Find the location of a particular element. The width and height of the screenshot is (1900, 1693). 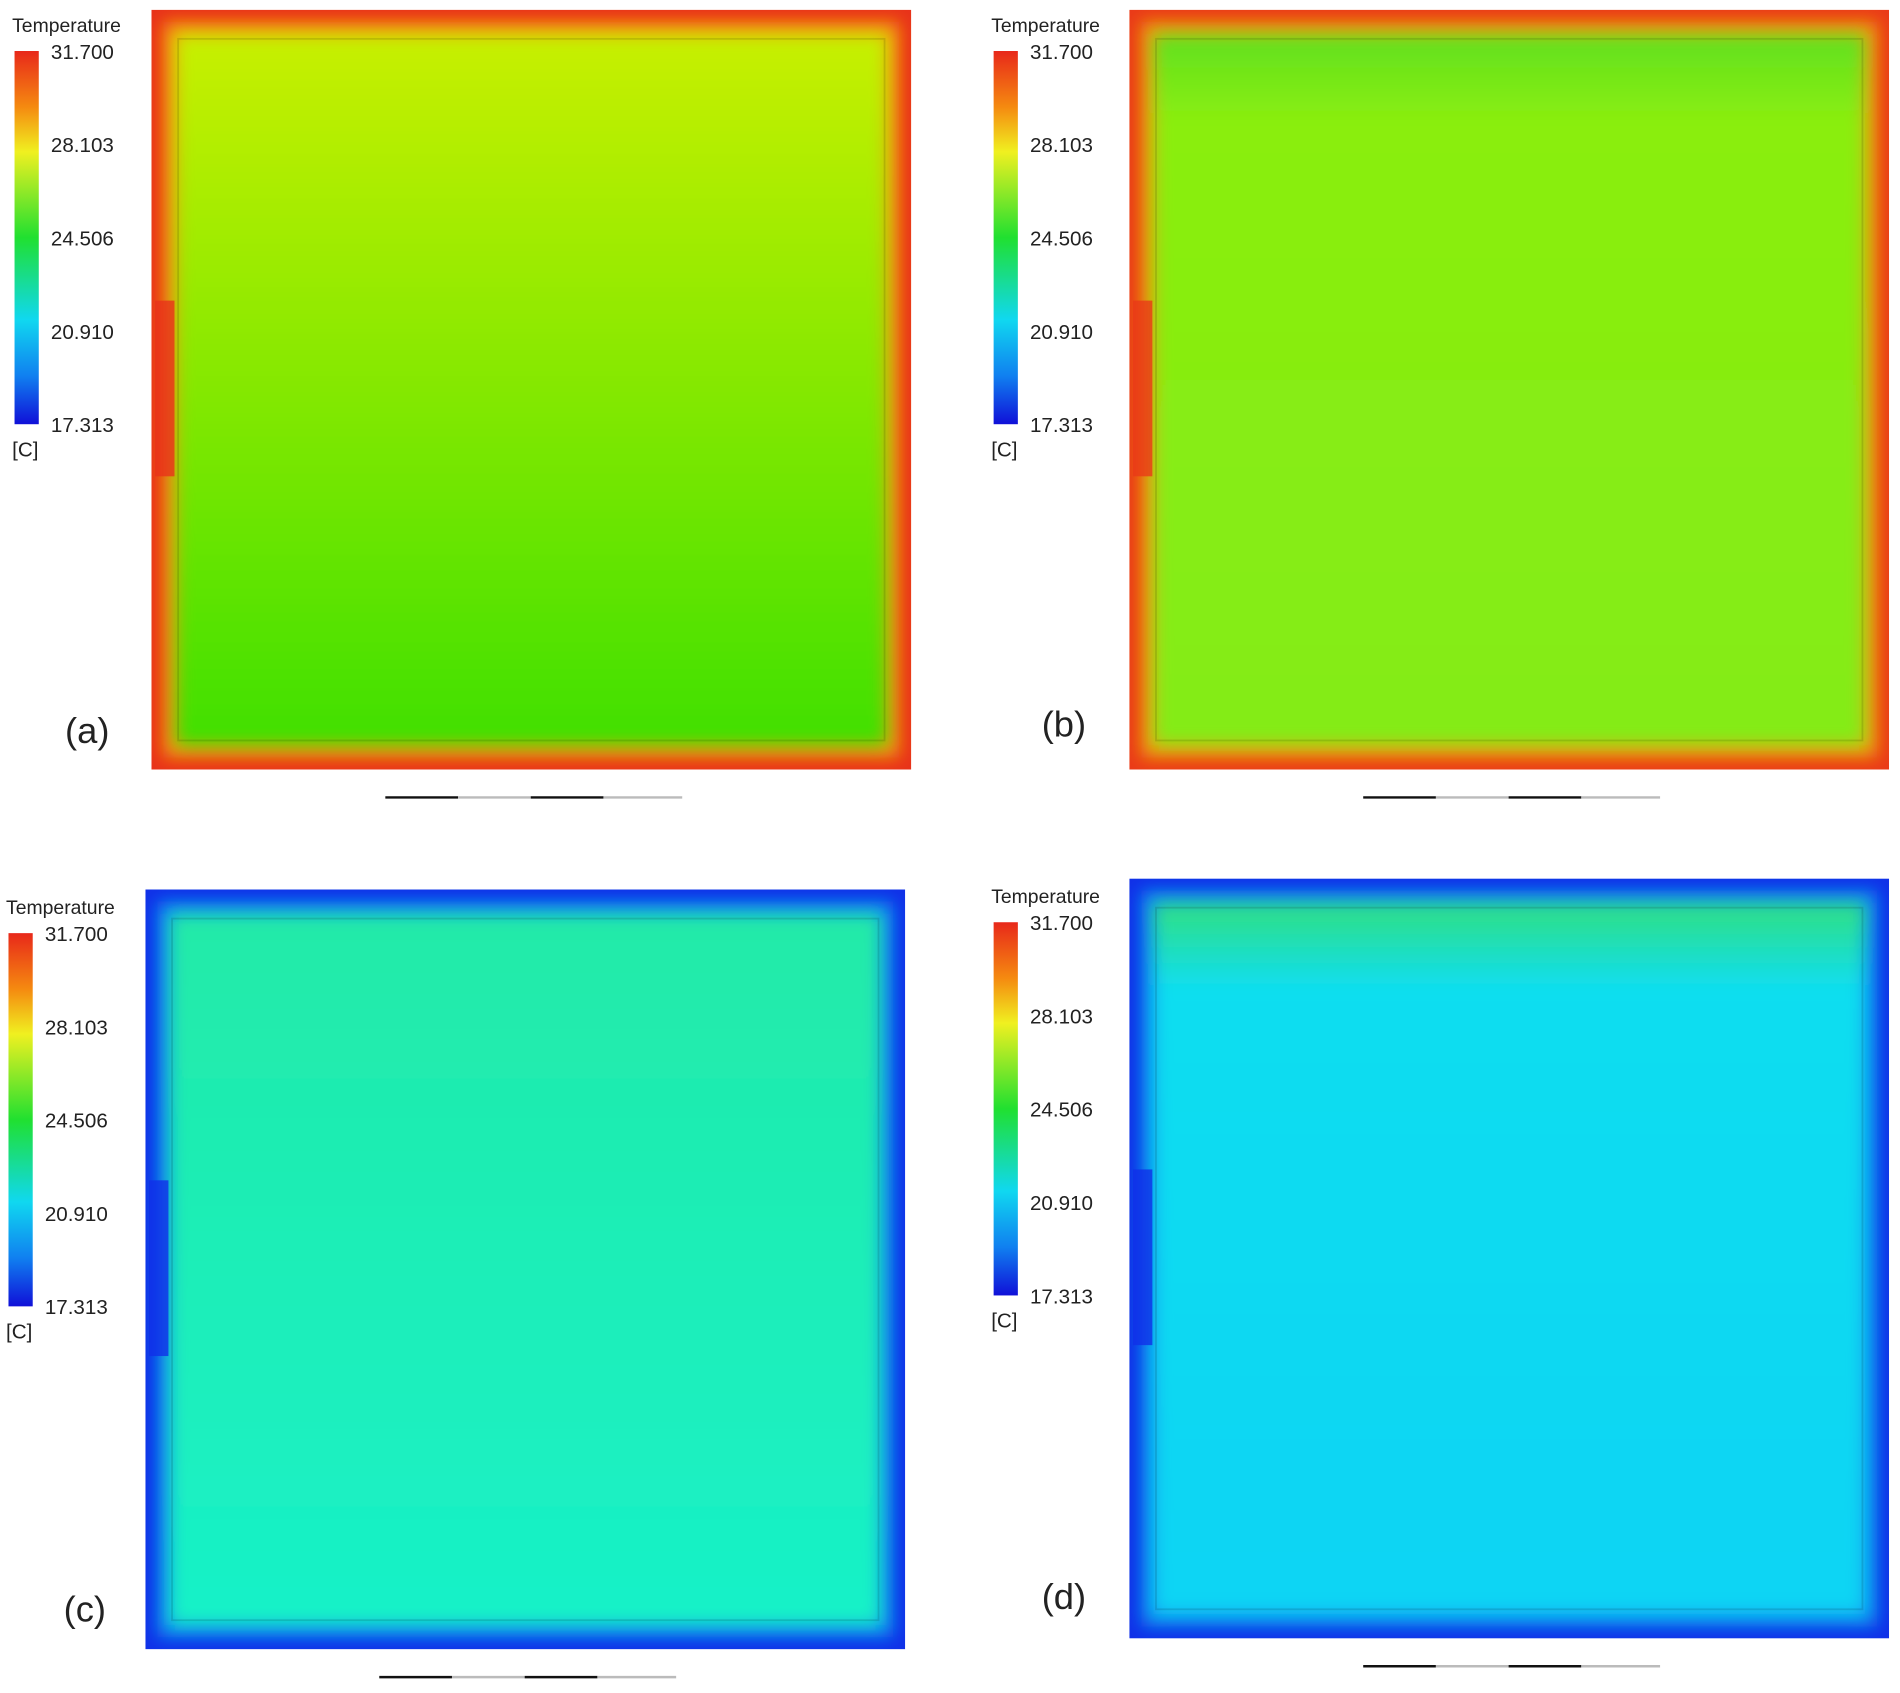

panel-label: (c) is located at coordinates (85, 1608).